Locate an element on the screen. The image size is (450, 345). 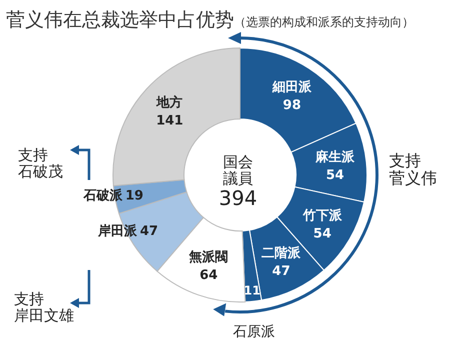
data-label: 98 is located at coordinates (292, 105).